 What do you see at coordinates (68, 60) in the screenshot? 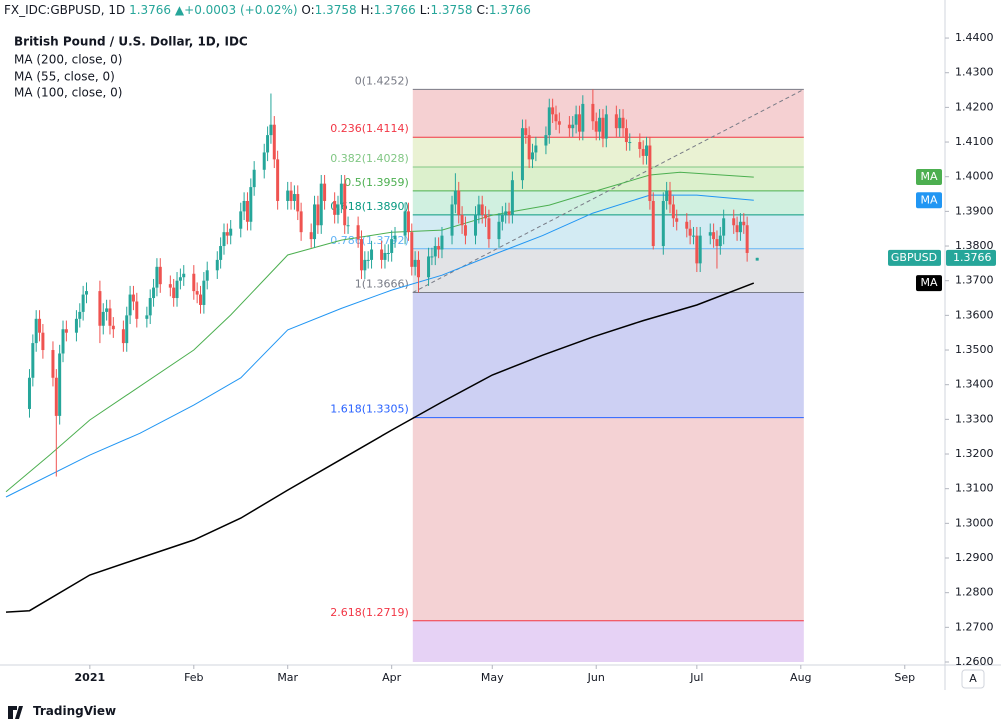
I see `legend-entry: MA (200, close, 0)` at bounding box center [68, 60].